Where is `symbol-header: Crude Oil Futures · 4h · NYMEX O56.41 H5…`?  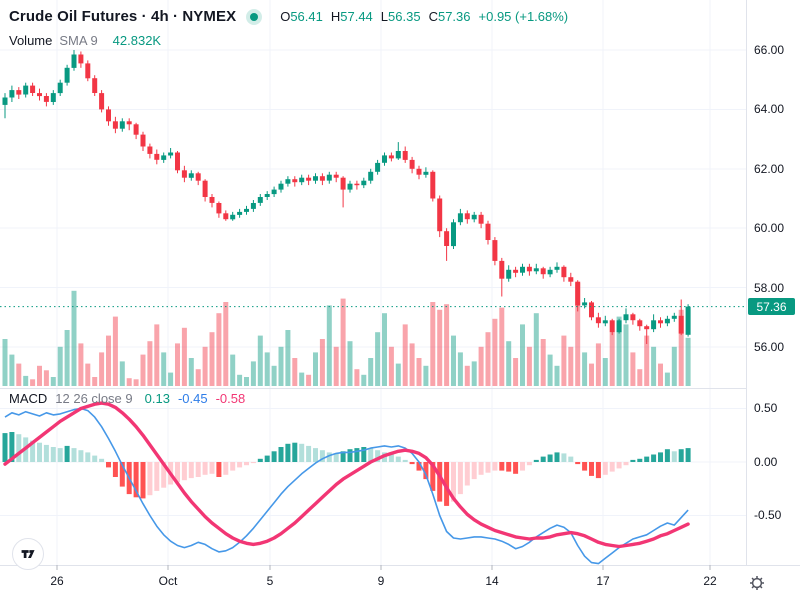 symbol-header: Crude Oil Futures · 4h · NYMEX O56.41 H5… is located at coordinates (288, 16).